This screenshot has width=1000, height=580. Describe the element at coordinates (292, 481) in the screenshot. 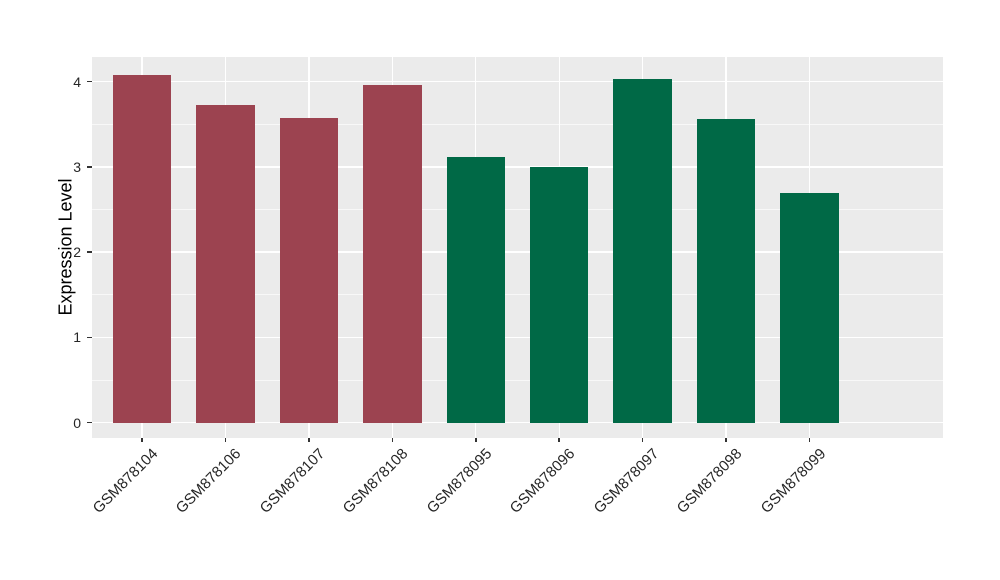

I see `x-tick-label: GSM878107` at that location.